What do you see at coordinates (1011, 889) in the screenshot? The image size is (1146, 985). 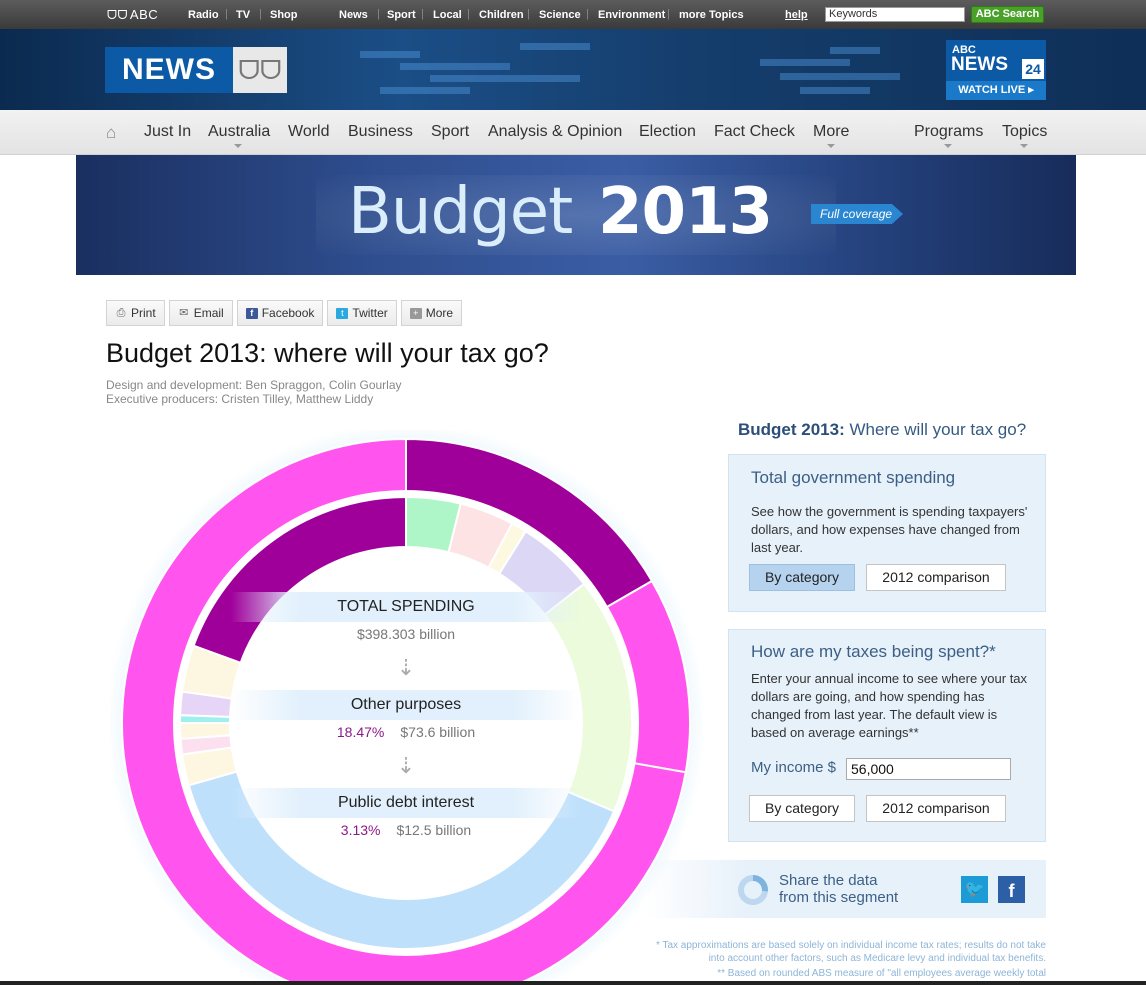 I see `facebook-share-icon: f` at bounding box center [1011, 889].